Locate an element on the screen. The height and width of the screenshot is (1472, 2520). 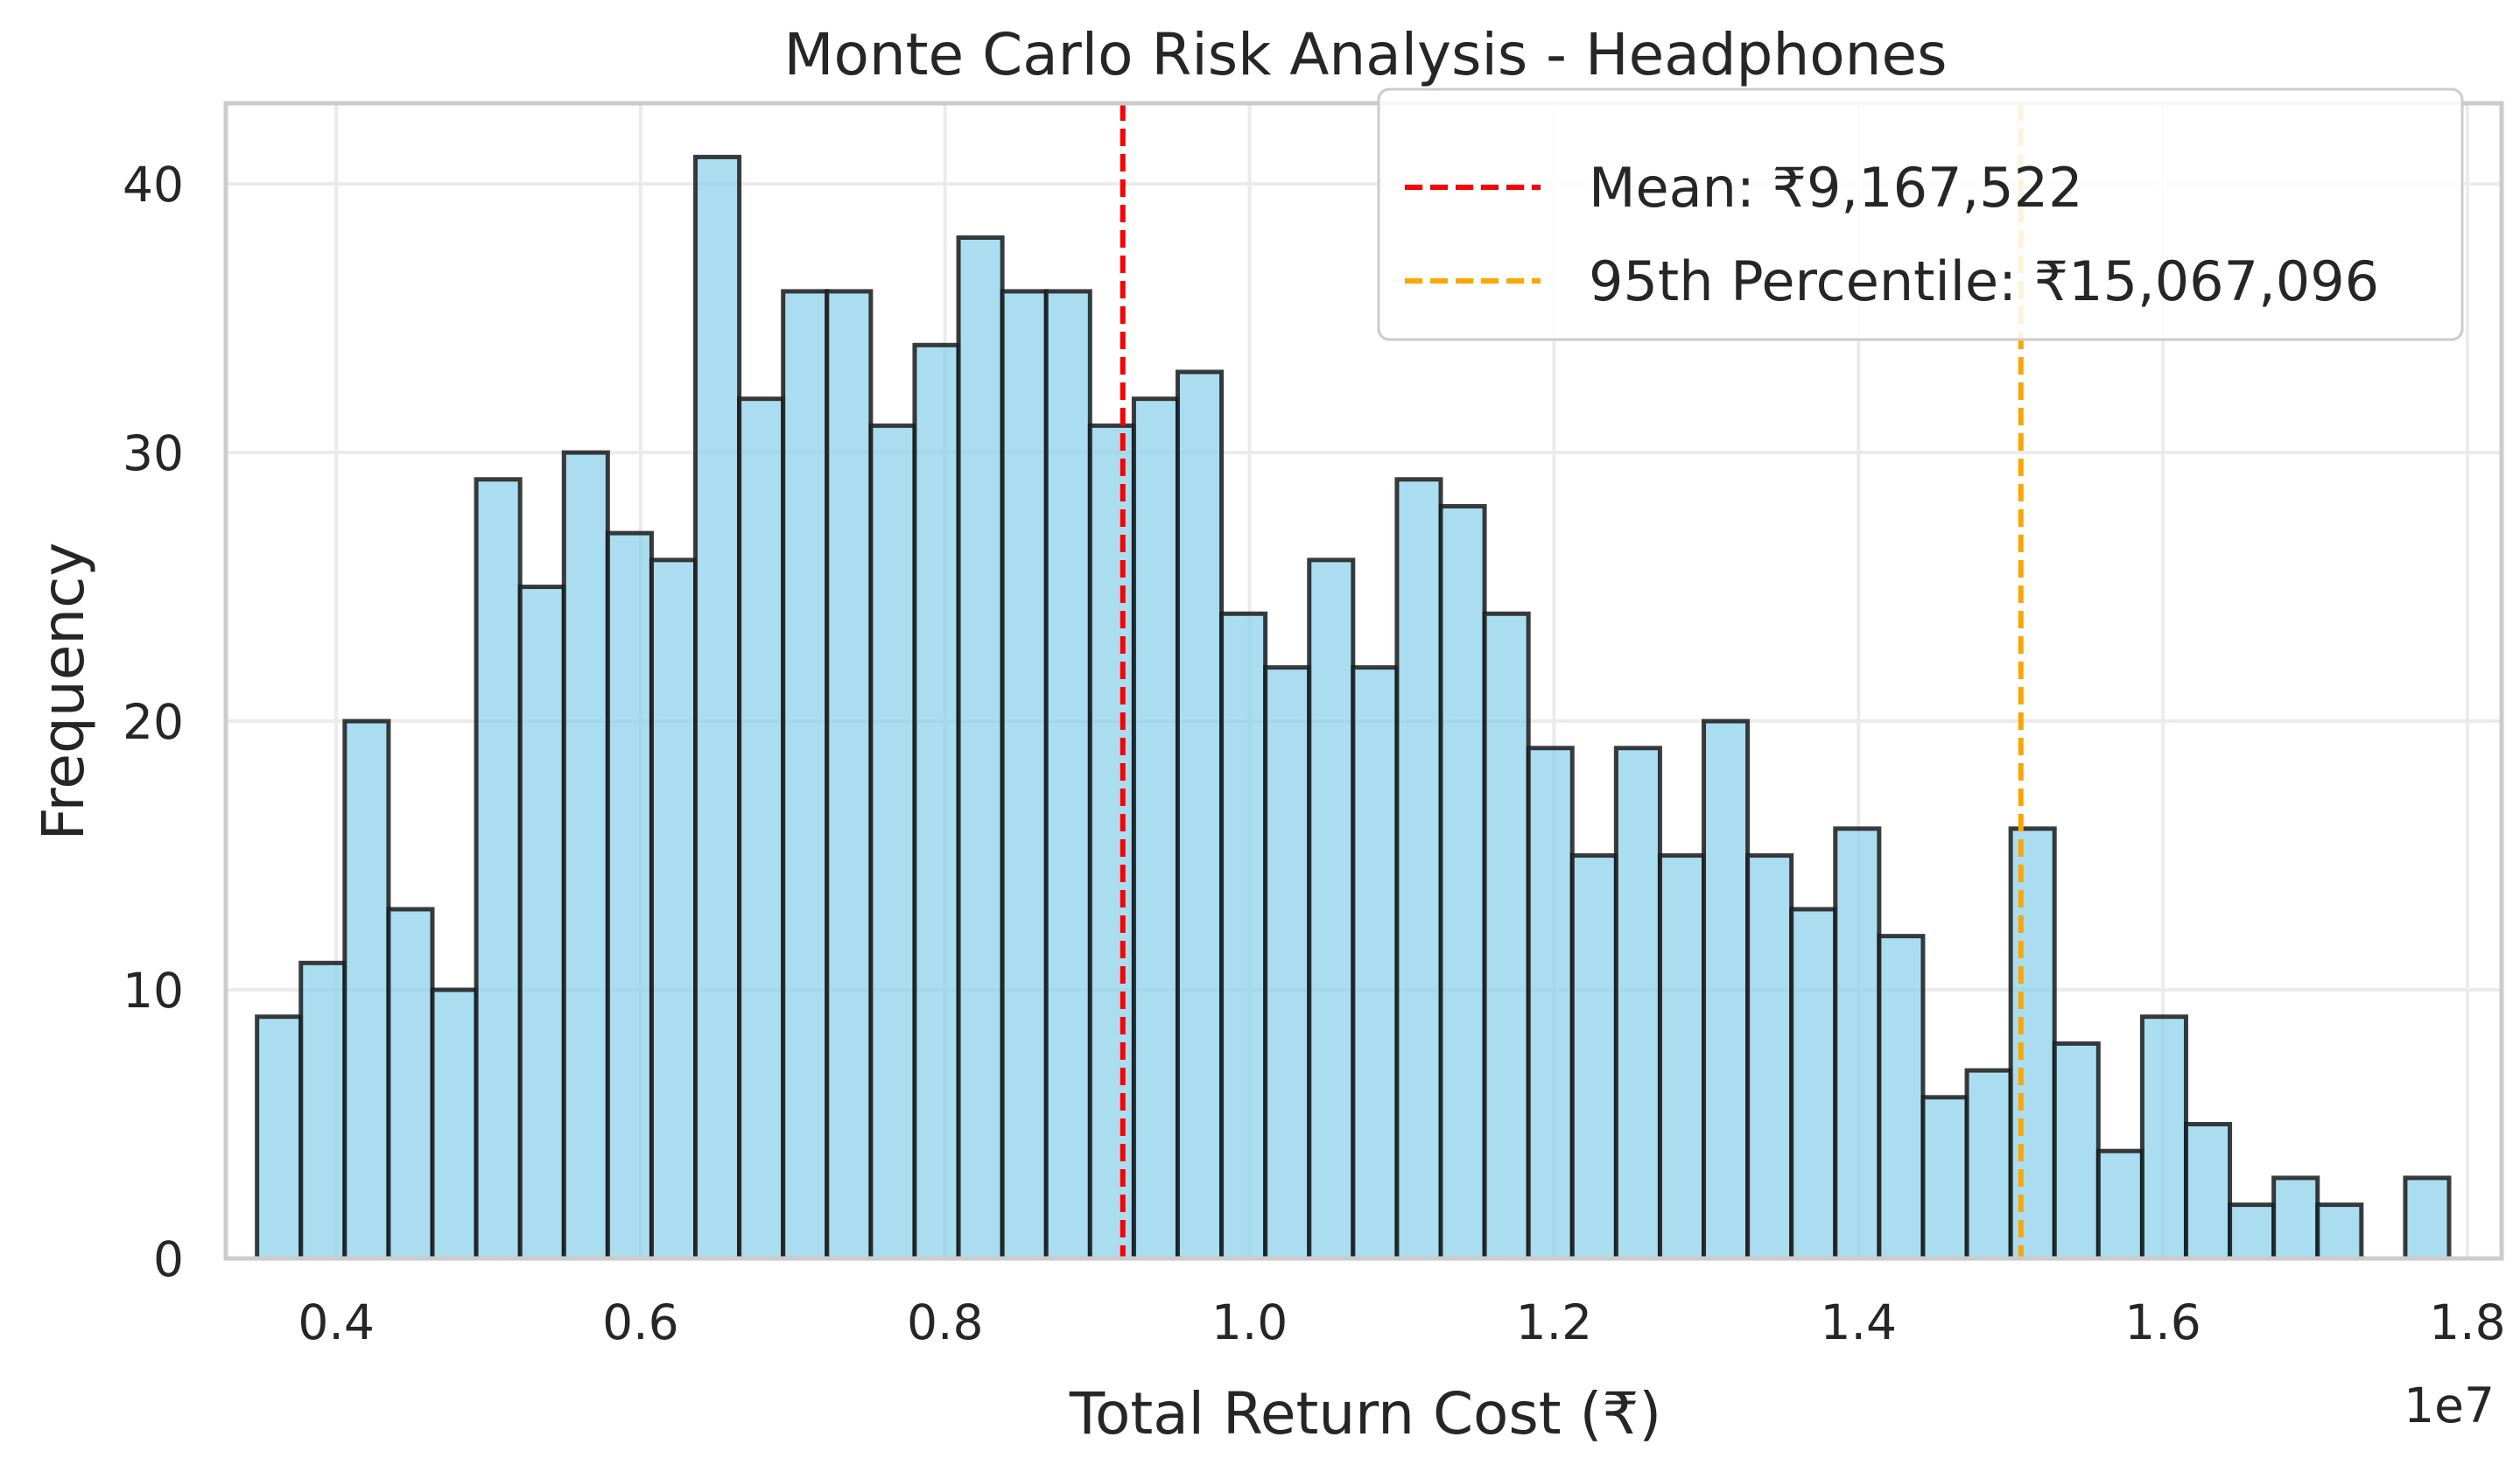
x-tick-label: 1.8 is located at coordinates (2467, 1322).